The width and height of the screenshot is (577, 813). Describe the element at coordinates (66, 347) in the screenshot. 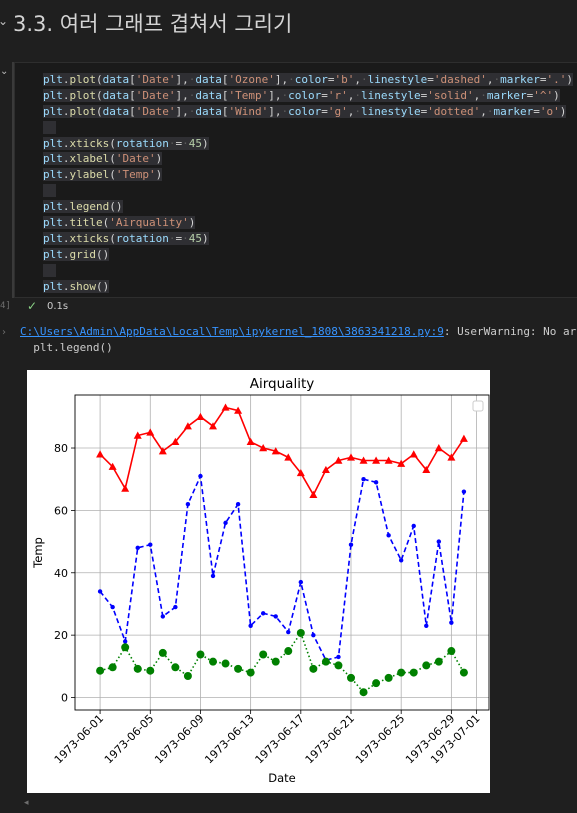

I see `warning-source-line: plt.legend()` at that location.